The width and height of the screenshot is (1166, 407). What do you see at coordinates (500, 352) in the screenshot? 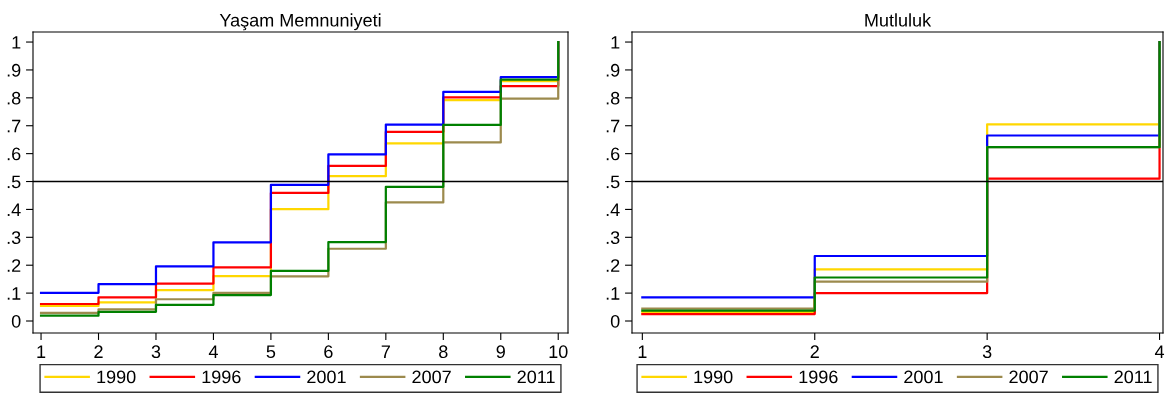
I see `x-tick-label: 9` at bounding box center [500, 352].